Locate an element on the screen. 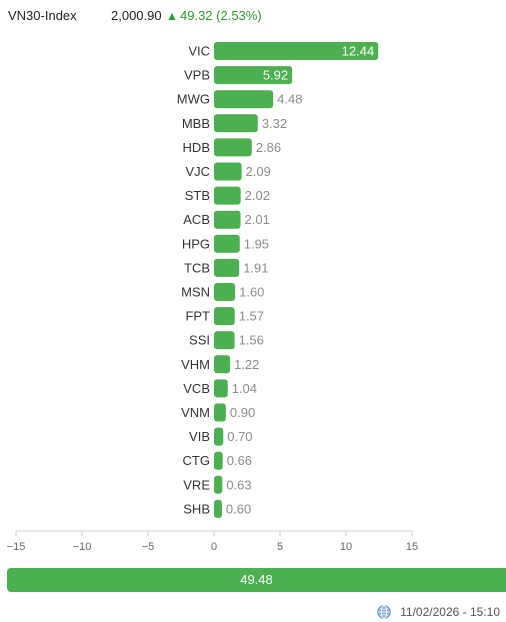 The height and width of the screenshot is (622, 506). category-label: VHM is located at coordinates (195, 364).